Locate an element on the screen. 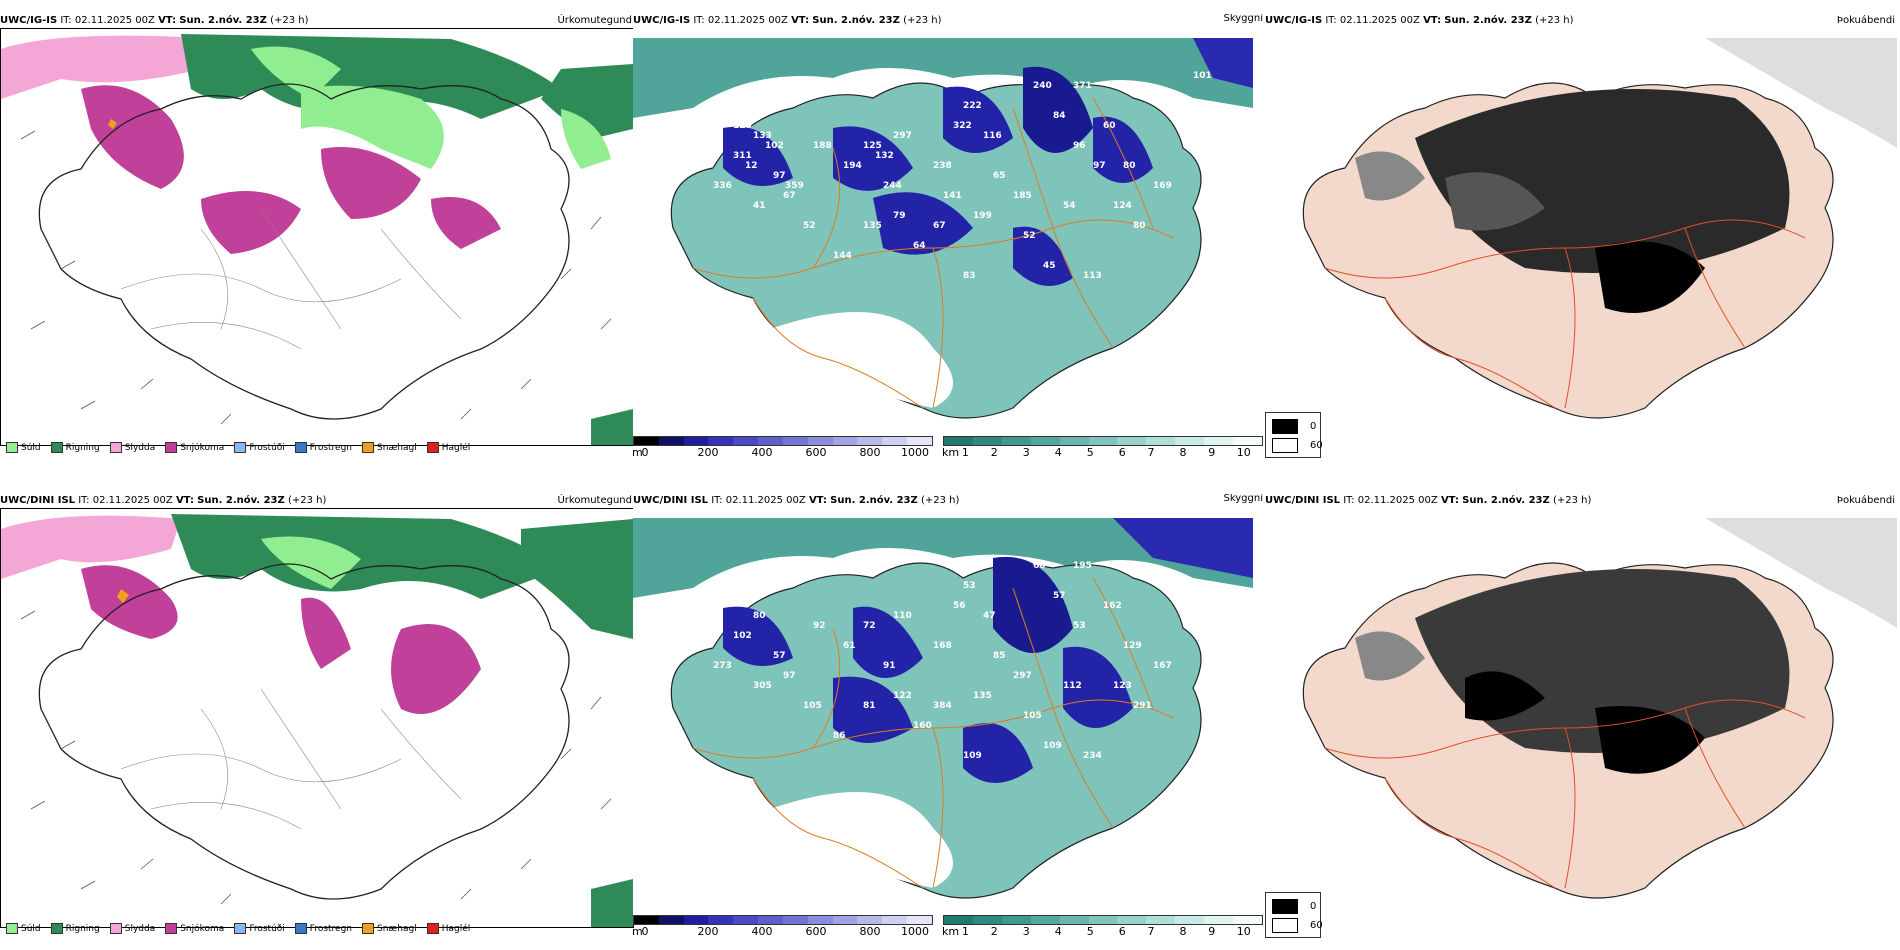 Image resolution: width=1900 pixels, height=950 pixels. height-label: 86 is located at coordinates (839, 736).